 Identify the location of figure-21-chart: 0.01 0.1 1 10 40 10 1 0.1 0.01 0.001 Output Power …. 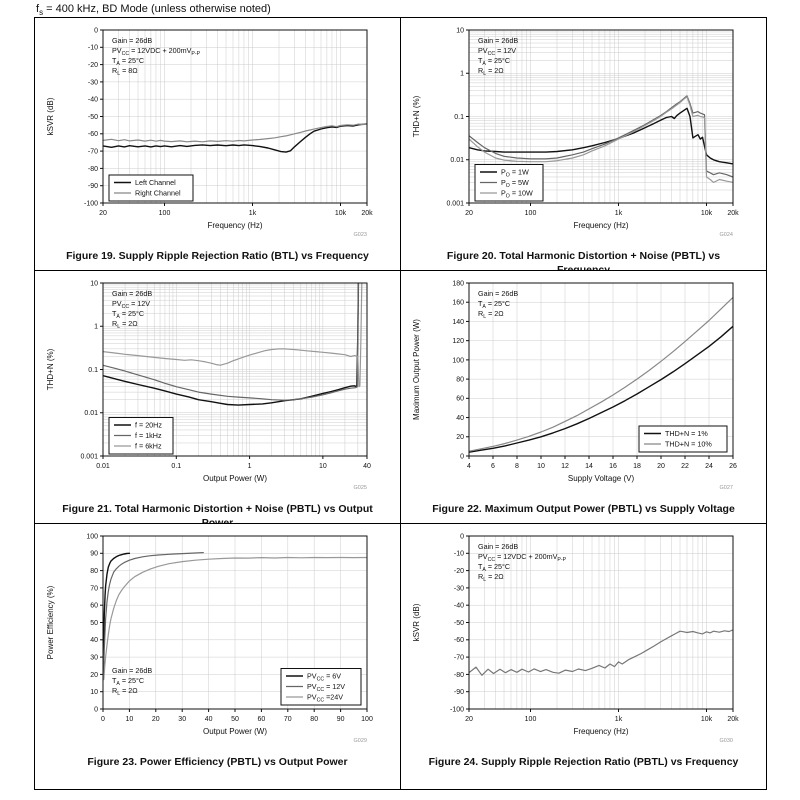
(217, 388).